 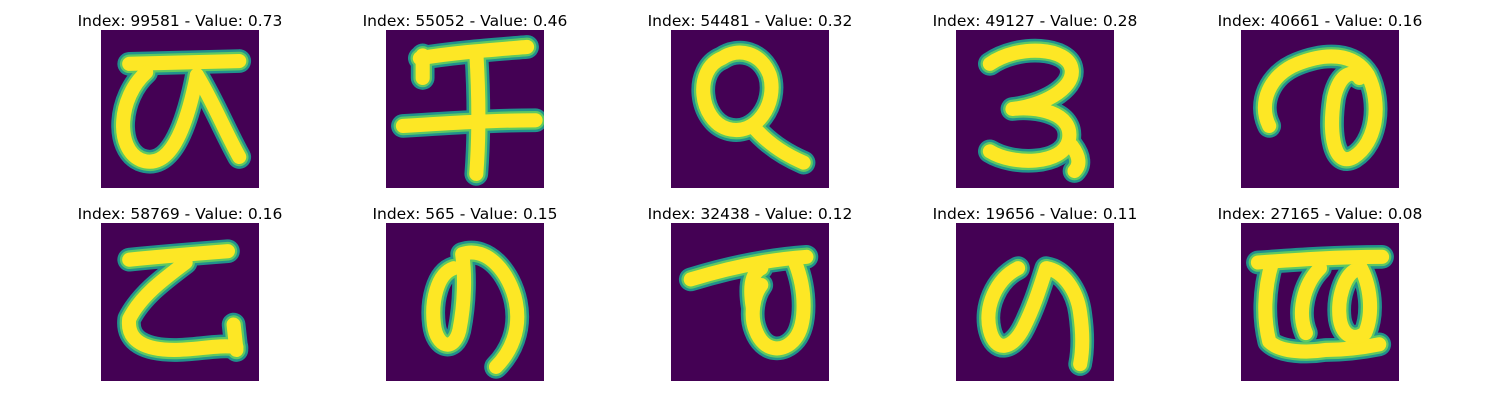 I want to click on glyph-curl-loop-icon, so click(x=180, y=109).